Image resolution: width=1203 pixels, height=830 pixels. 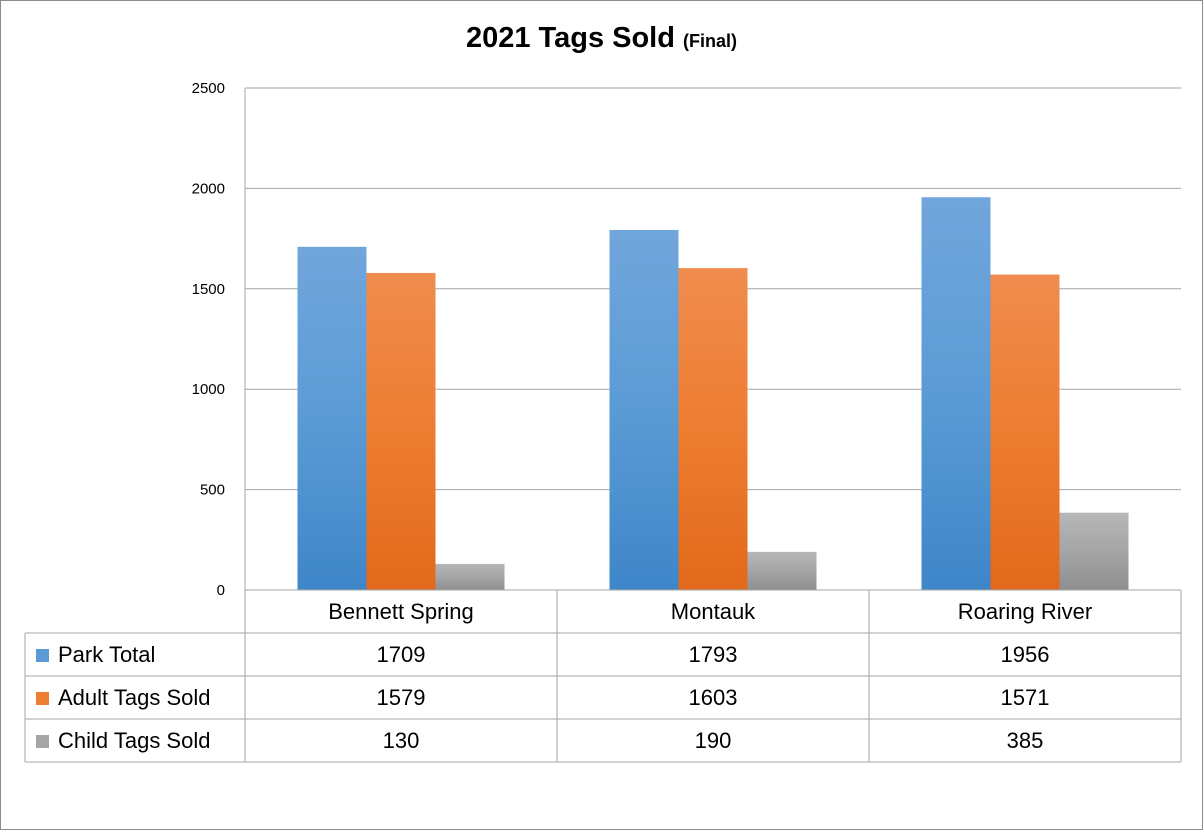 I want to click on y-tick-label: 500, so click(x=212, y=490).